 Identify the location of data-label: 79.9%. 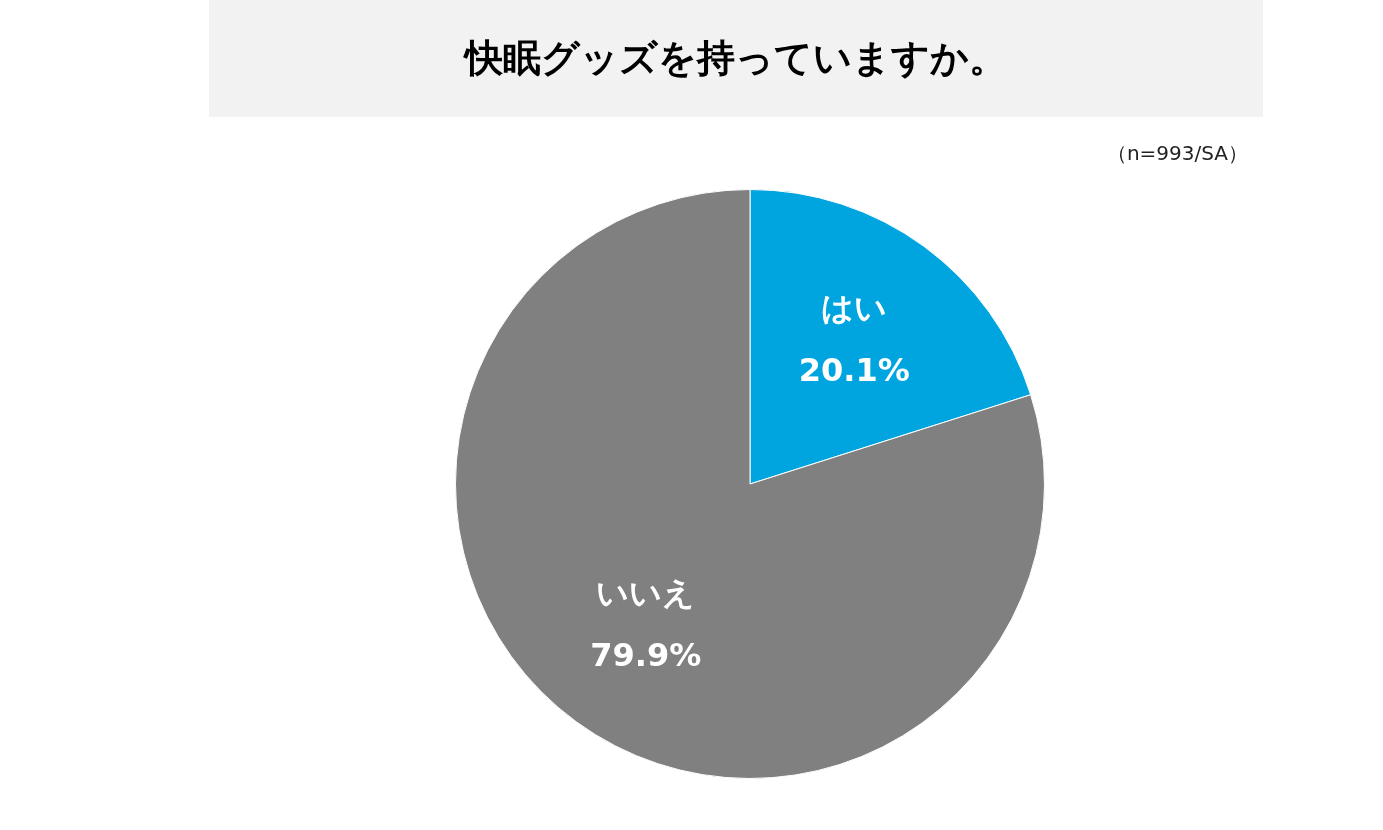
(646, 654).